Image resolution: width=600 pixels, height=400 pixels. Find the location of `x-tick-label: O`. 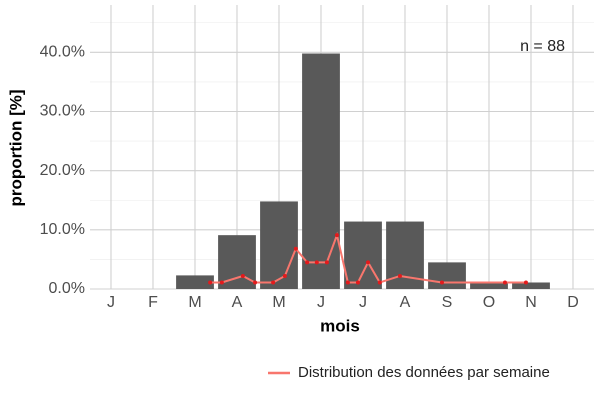

x-tick-label: O is located at coordinates (489, 302).